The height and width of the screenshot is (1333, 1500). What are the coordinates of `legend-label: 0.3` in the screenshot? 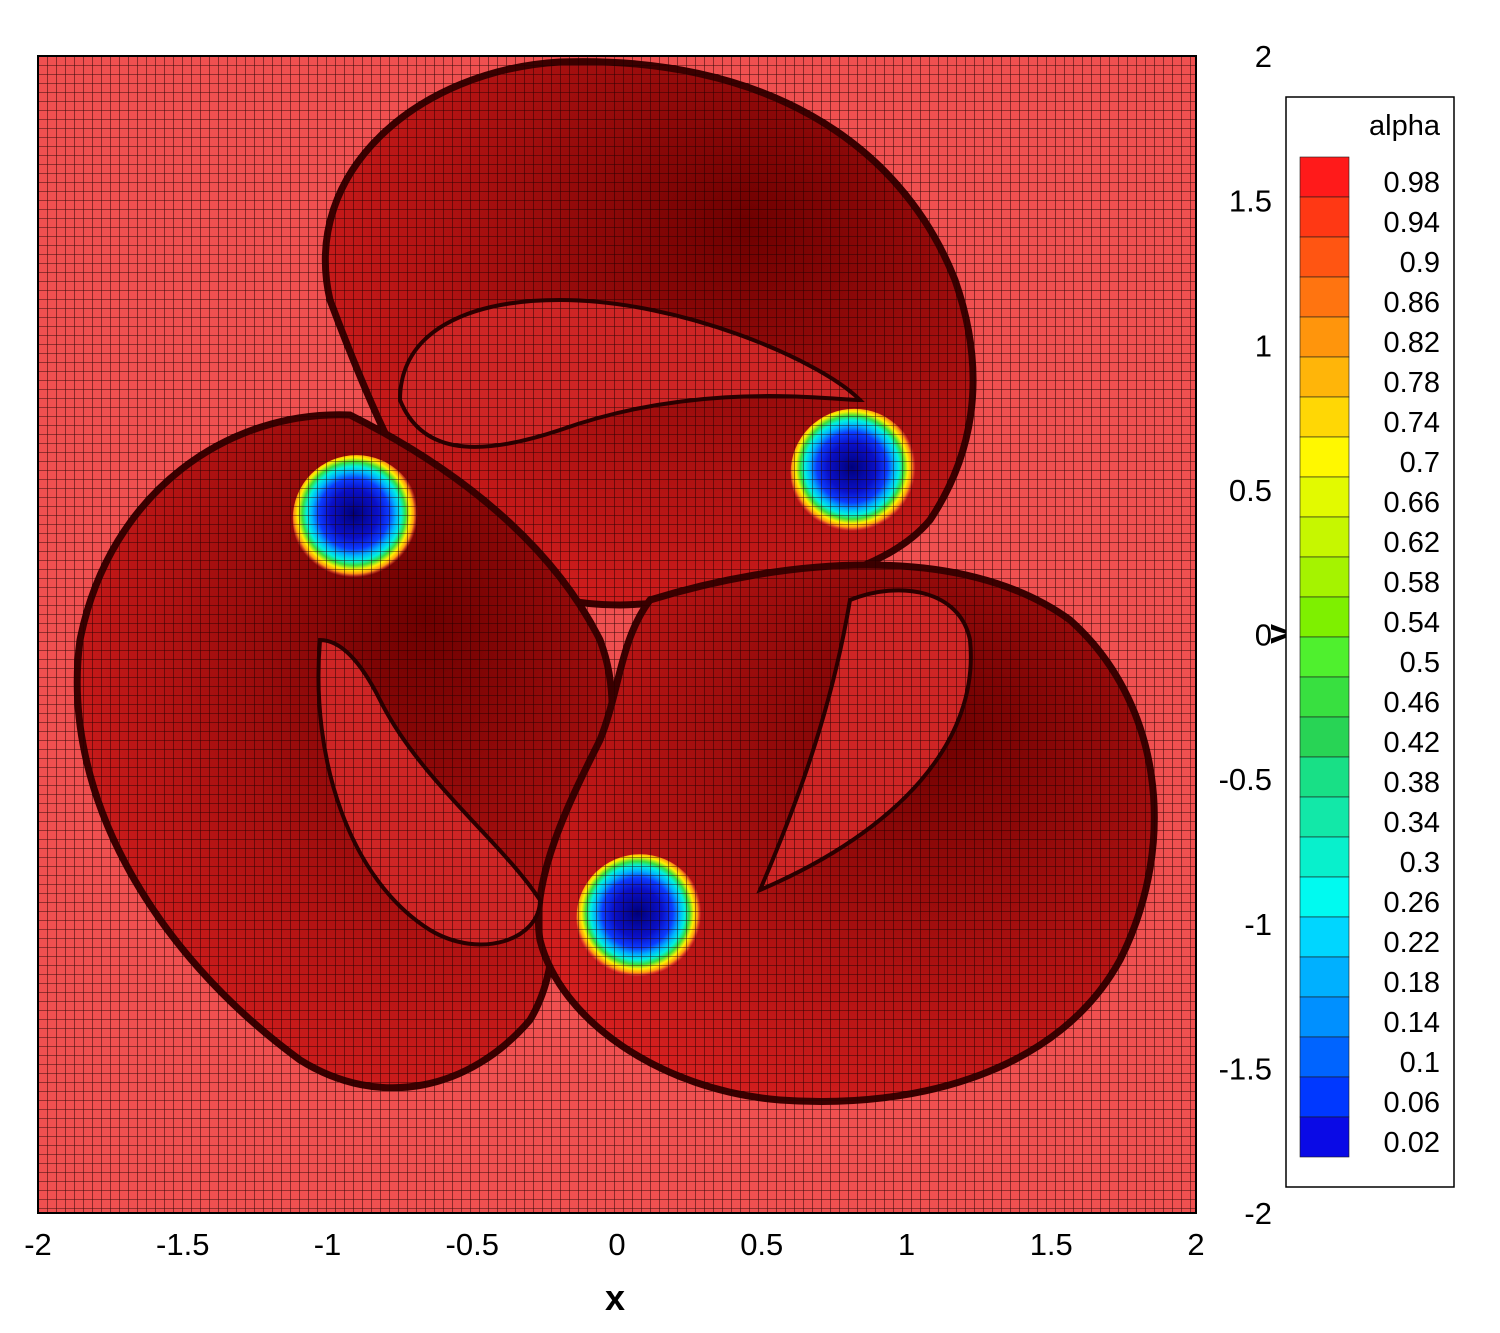 It's located at (1420, 863).